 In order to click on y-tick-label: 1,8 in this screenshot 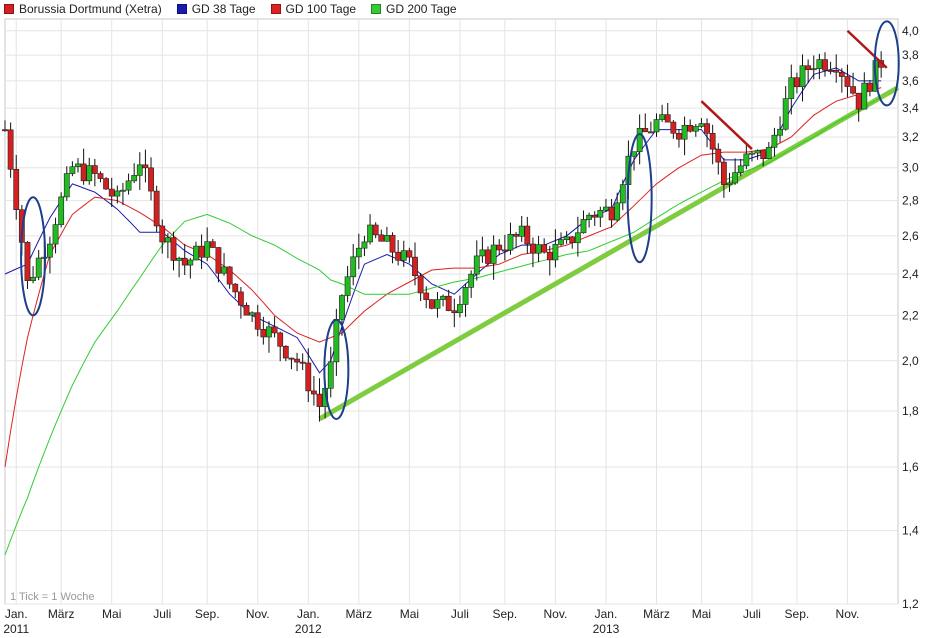, I will do `click(910, 411)`.